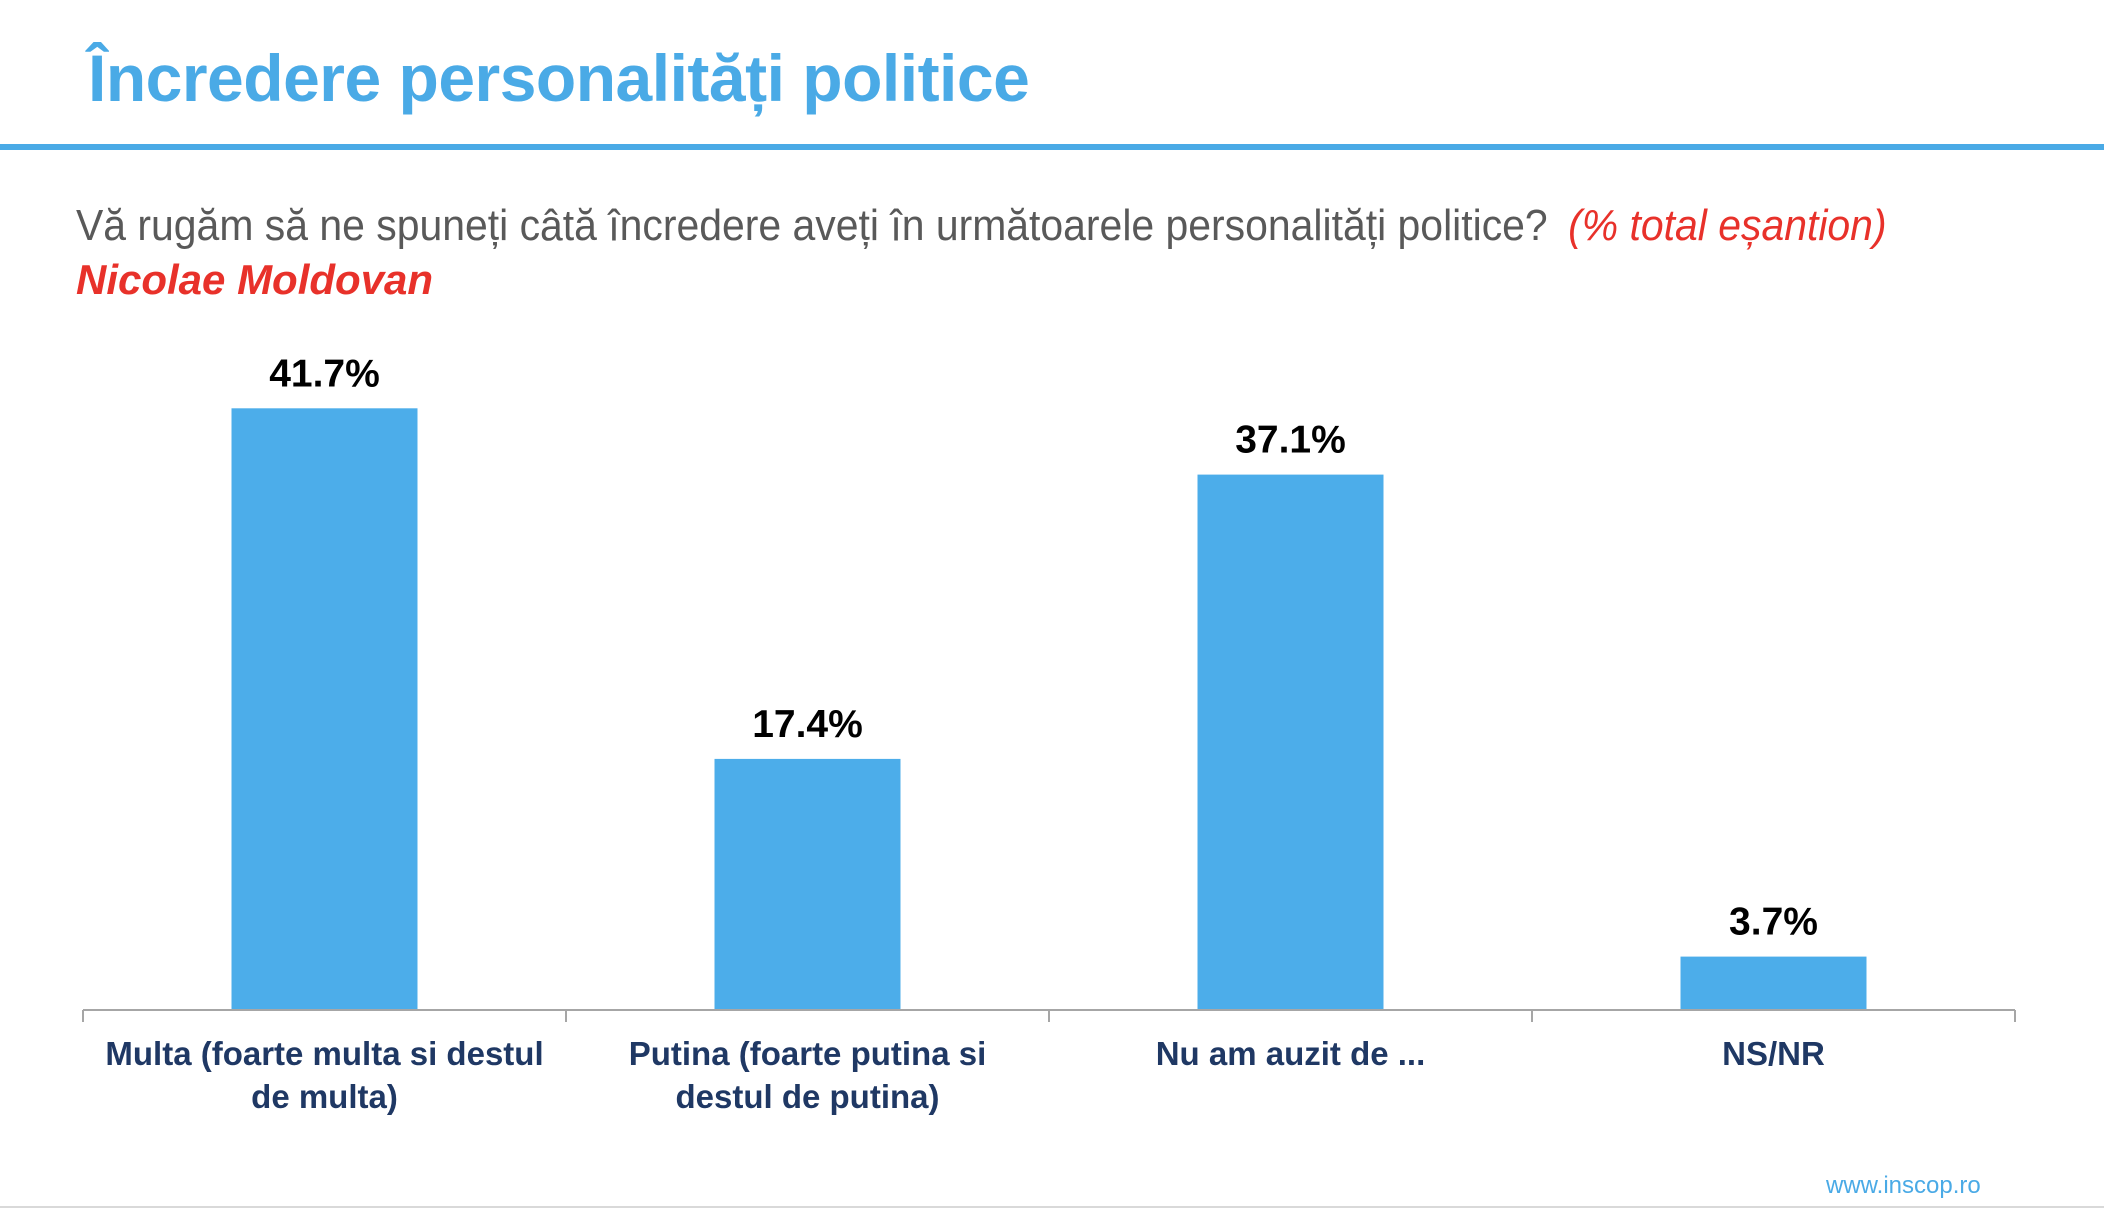  Describe the element at coordinates (807, 724) in the screenshot. I see `data-label-2: 17.4%` at that location.